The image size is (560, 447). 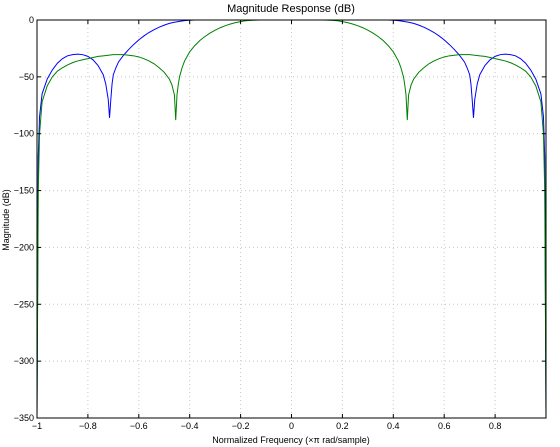 I want to click on x-tick-labels: −1 −0.8 −0.6 −0.4 −0.2 0 0.2 0.4 0.6 0.8, so click(x=266, y=426).